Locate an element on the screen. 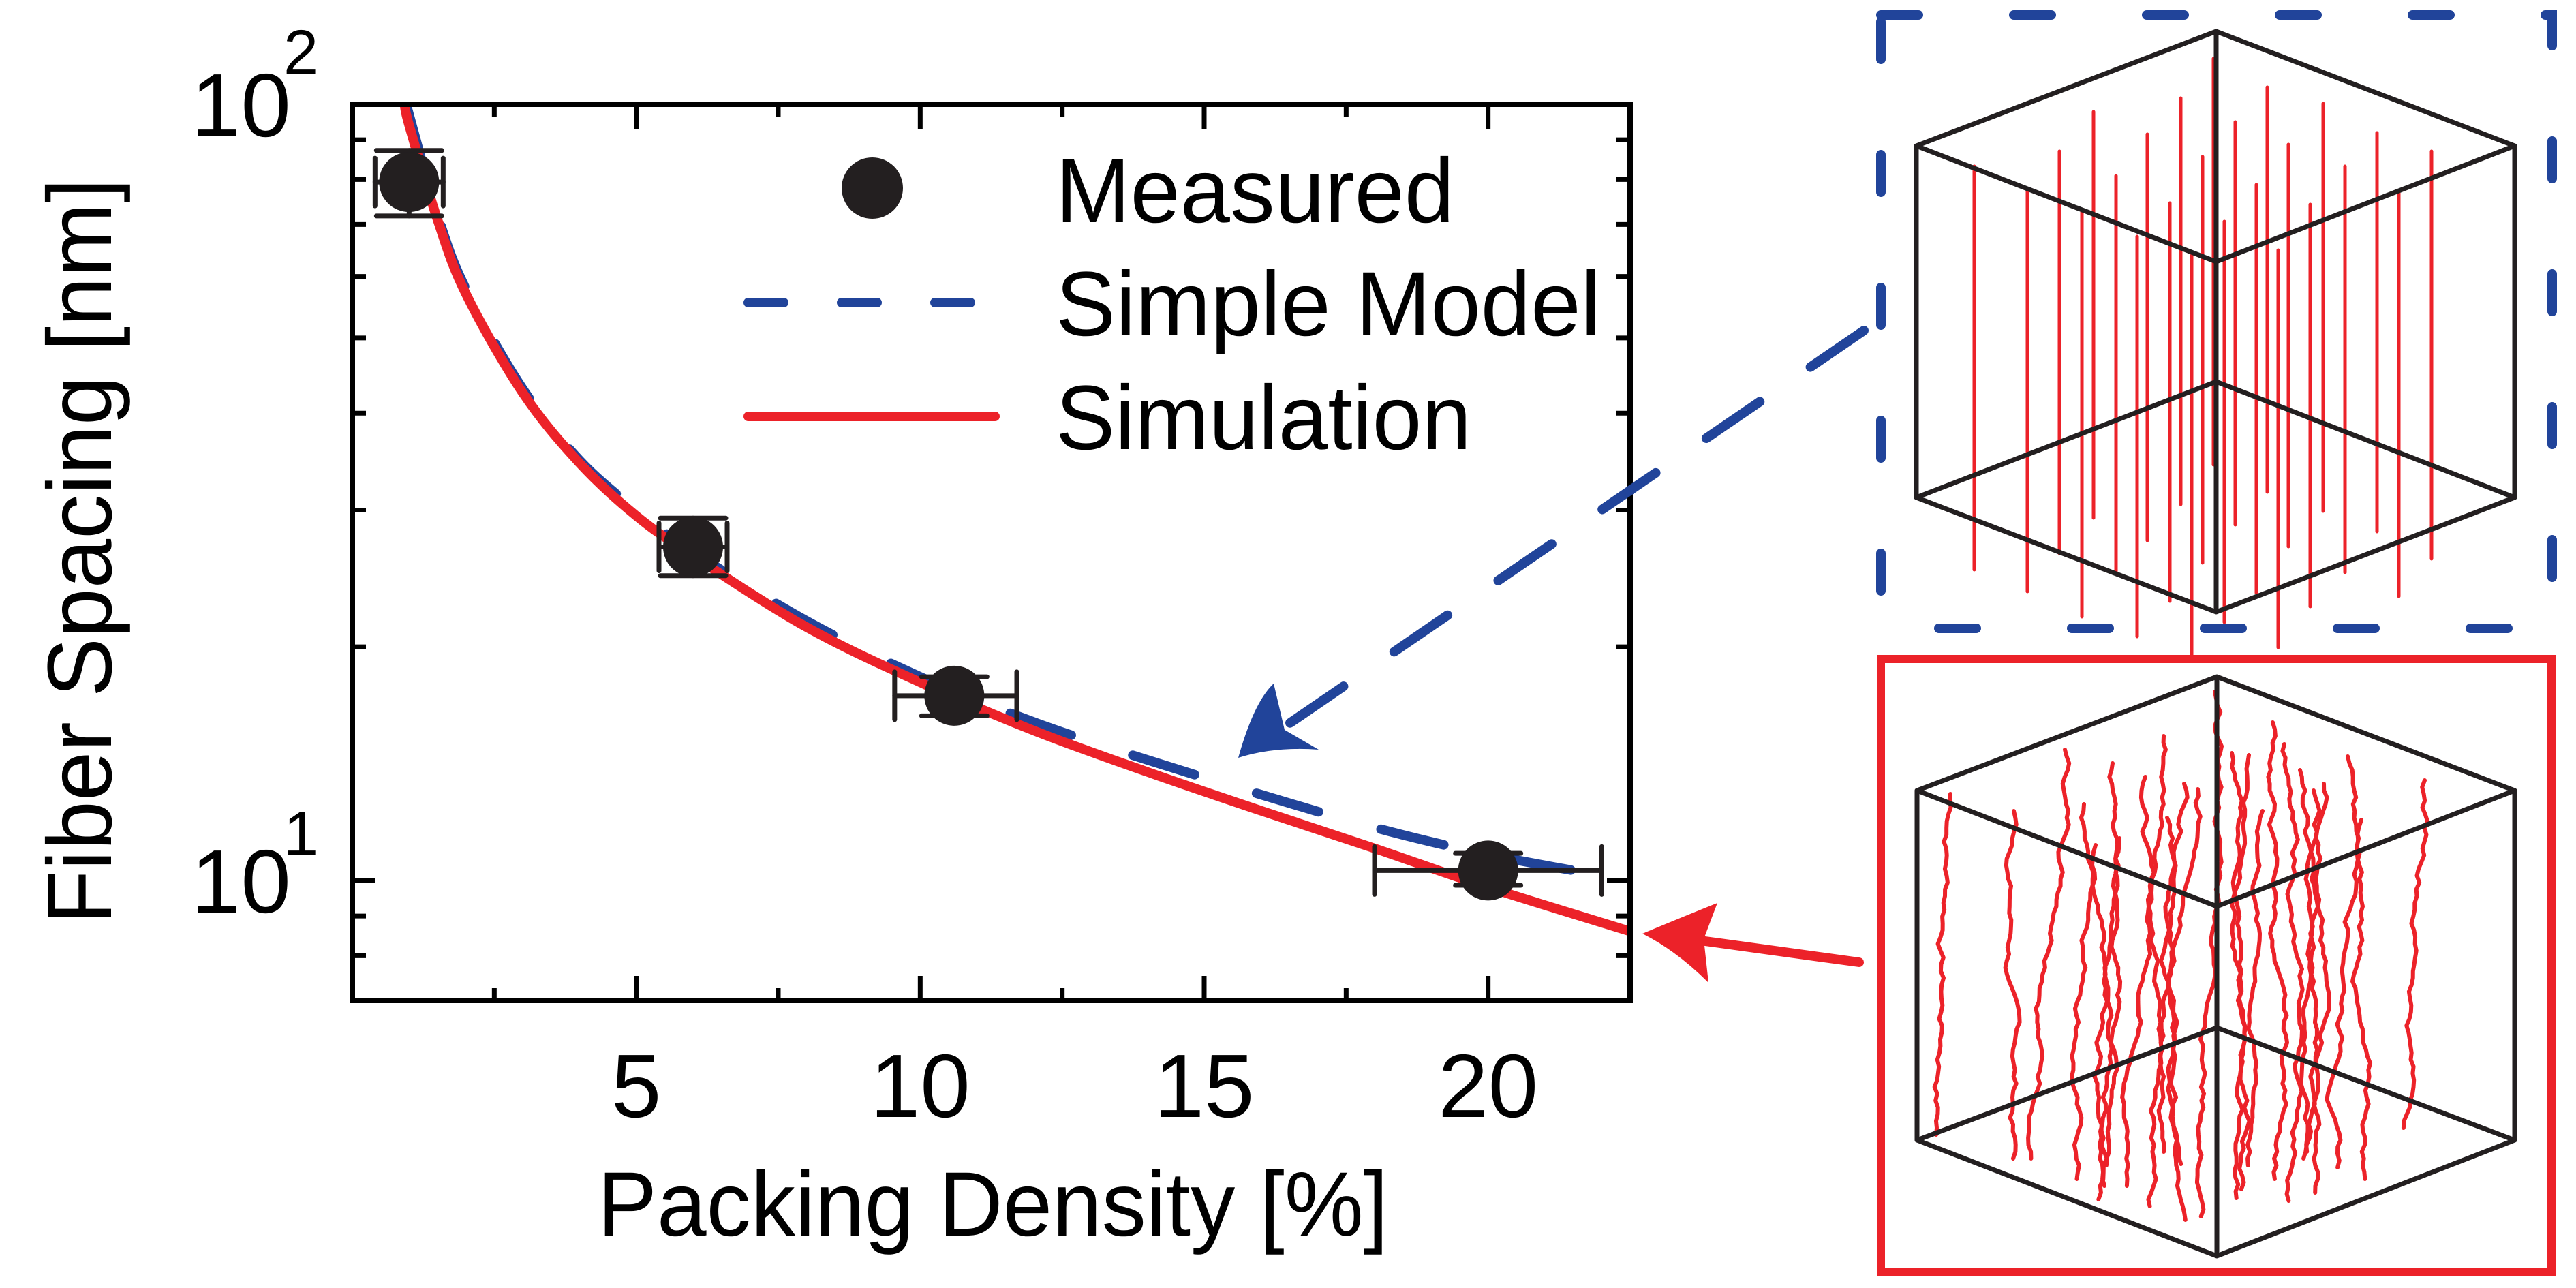 This screenshot has height=1288, width=2576. simulation-inset is located at coordinates (2216, 966).